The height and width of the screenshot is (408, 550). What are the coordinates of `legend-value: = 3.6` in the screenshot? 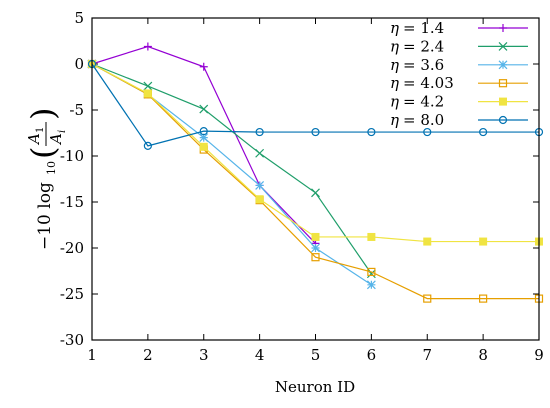 It's located at (423, 65).